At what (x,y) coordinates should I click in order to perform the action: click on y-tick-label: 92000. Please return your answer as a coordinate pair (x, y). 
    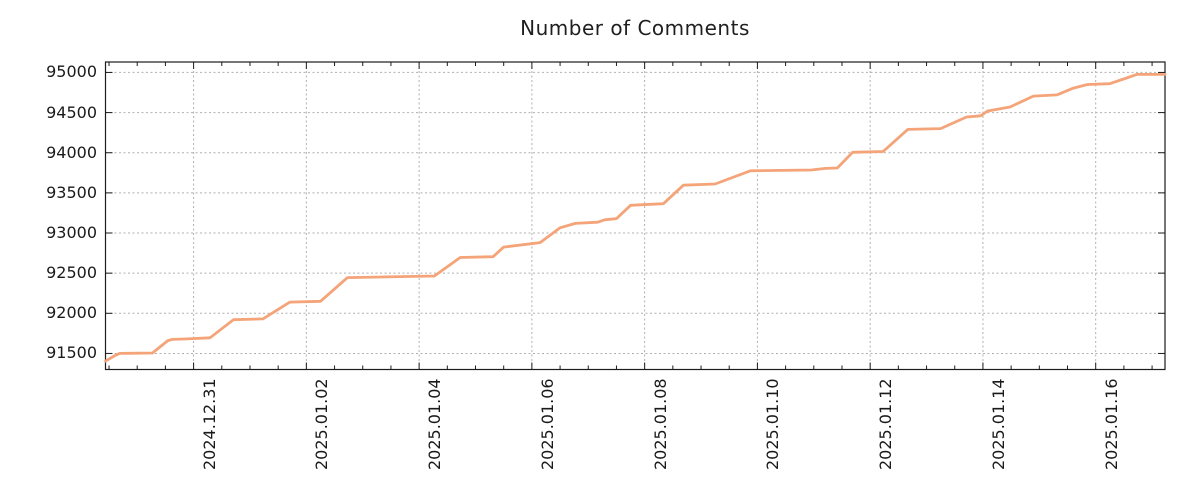
    Looking at the image, I should click on (71, 313).